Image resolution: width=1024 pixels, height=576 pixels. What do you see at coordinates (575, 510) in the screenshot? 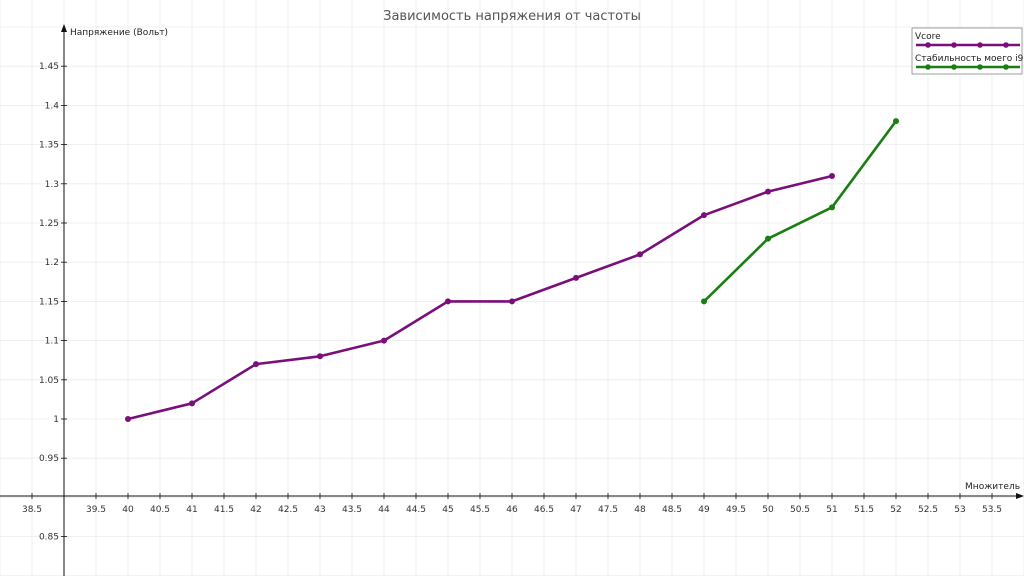
I see `x-tick-label: 47` at bounding box center [575, 510].